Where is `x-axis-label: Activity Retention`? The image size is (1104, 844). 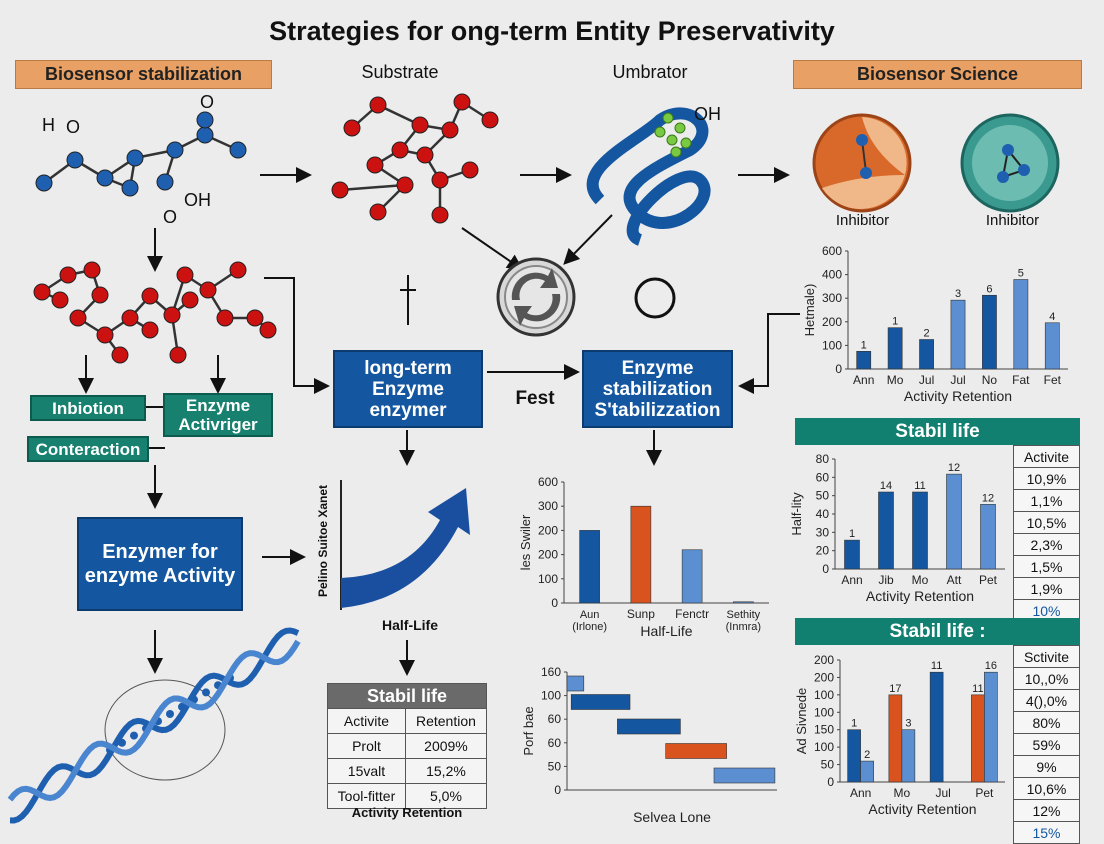 x-axis-label: Activity Retention is located at coordinates (920, 596).